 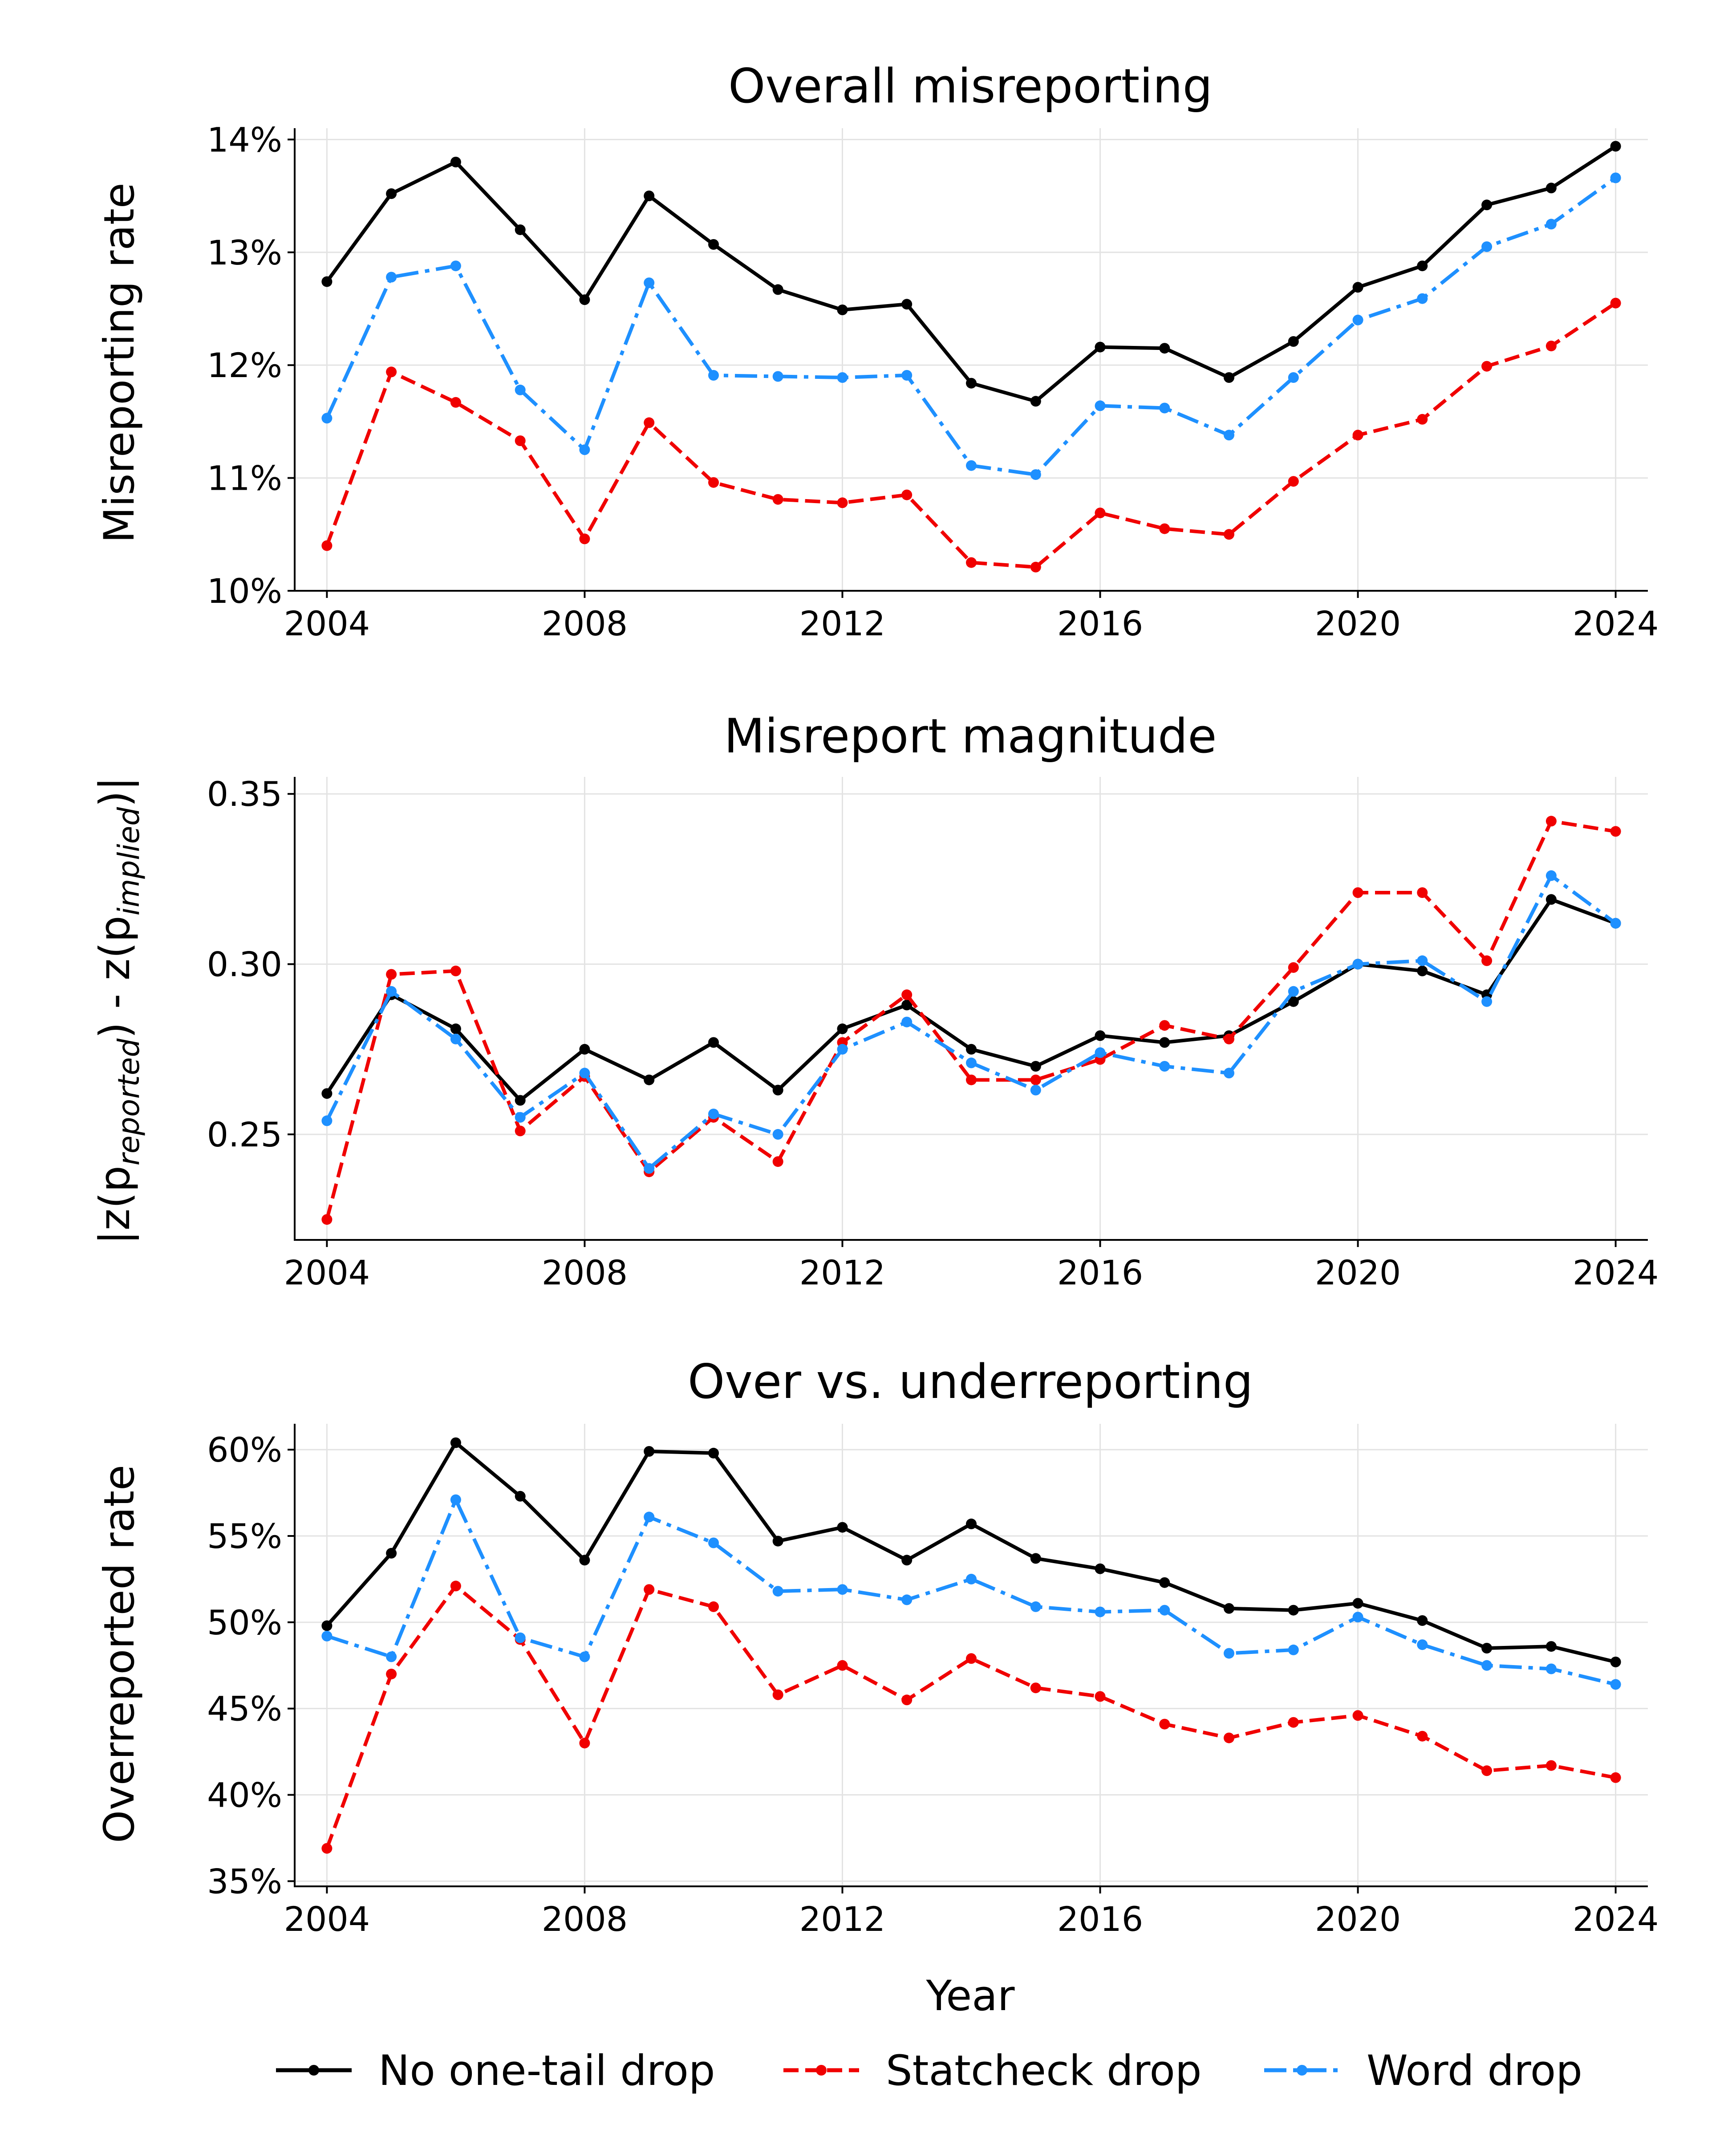 What do you see at coordinates (907, 375) in the screenshot?
I see `panel-1-point-word-drop-2013` at bounding box center [907, 375].